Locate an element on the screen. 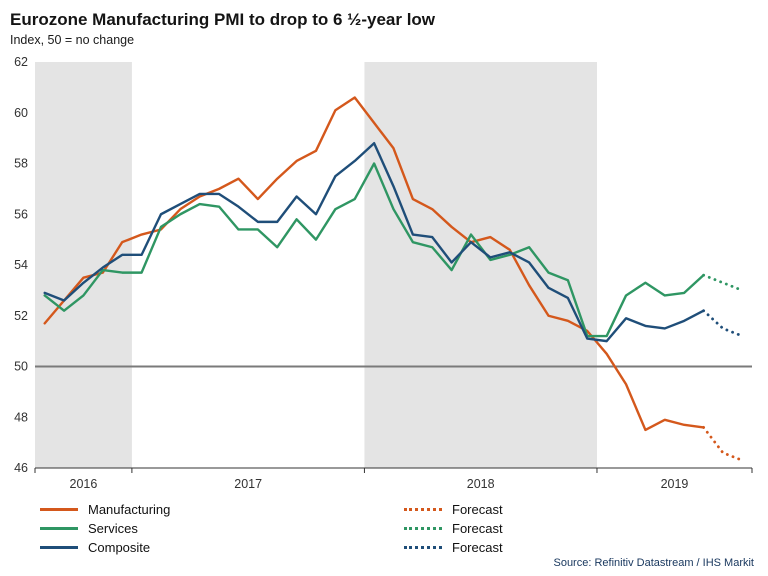 The width and height of the screenshot is (768, 576). series-forecast-manufacturing is located at coordinates (723, 443).